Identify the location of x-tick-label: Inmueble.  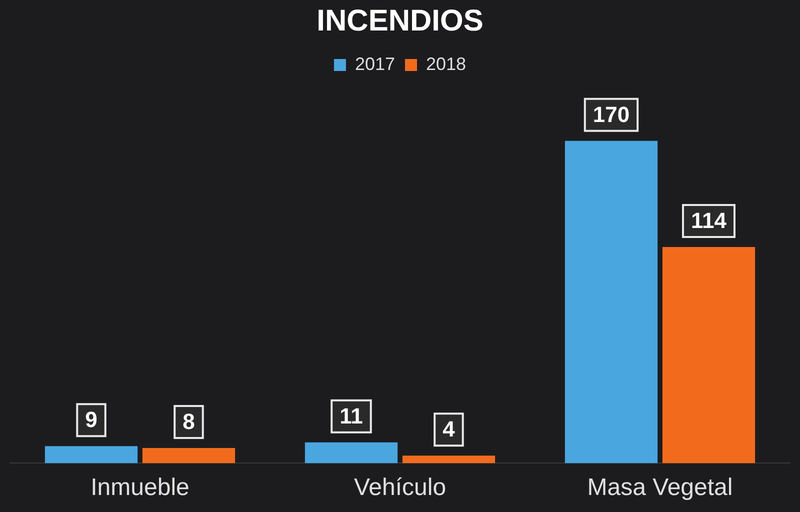
(140, 488).